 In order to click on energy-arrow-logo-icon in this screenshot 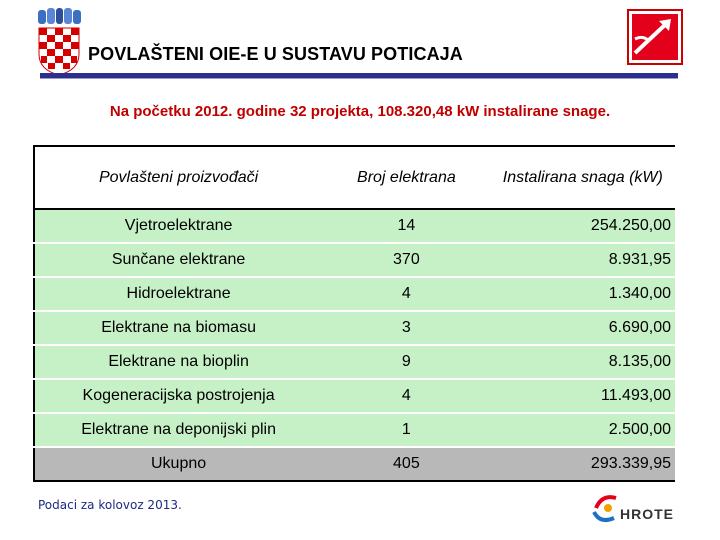, I will do `click(655, 37)`.